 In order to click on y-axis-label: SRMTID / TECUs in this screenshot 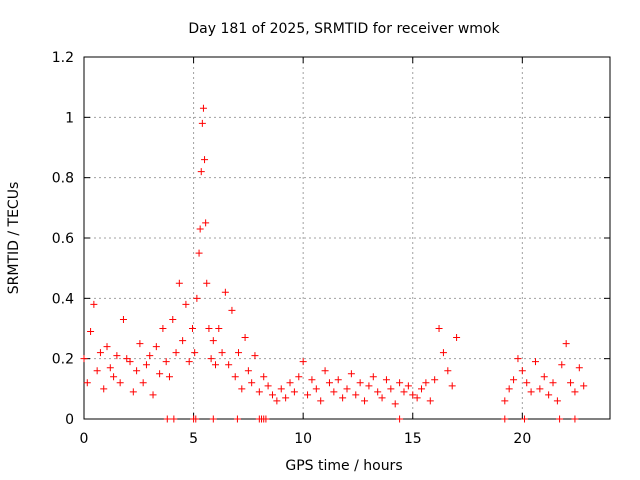, I will do `click(14, 238)`.